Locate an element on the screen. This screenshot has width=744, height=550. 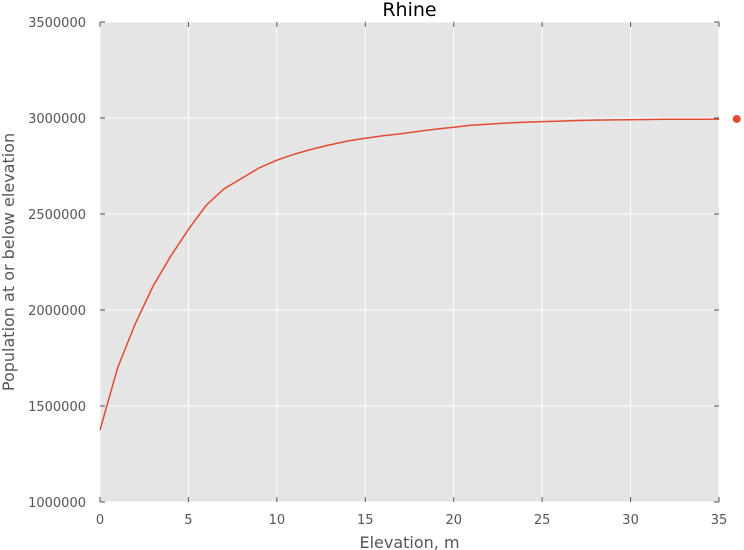
x-tick-label: 25 is located at coordinates (542, 520).